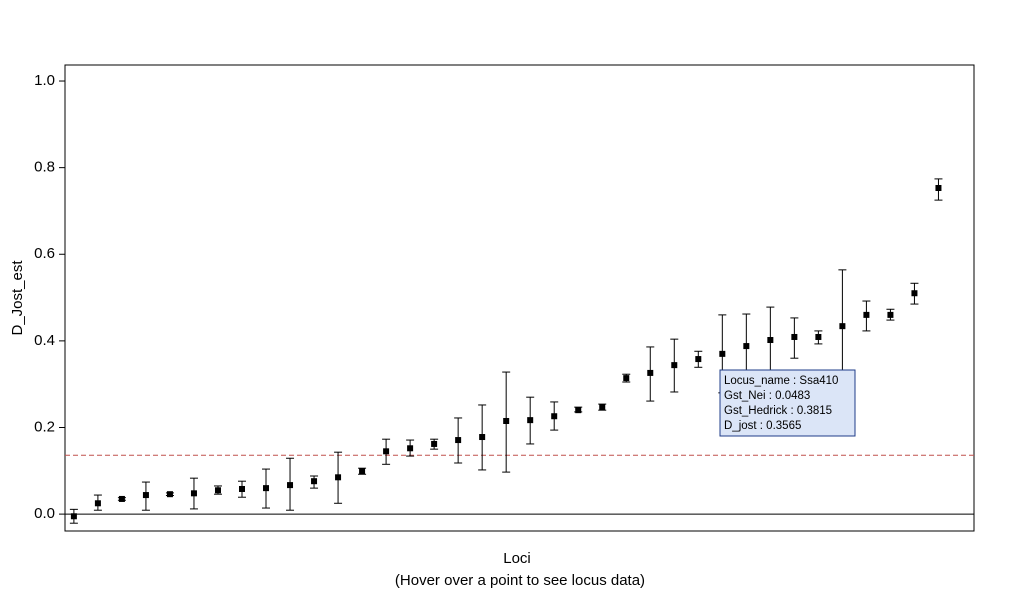 This screenshot has width=1011, height=606. Describe the element at coordinates (44, 513) in the screenshot. I see `y-tick-label: 0.0` at that location.